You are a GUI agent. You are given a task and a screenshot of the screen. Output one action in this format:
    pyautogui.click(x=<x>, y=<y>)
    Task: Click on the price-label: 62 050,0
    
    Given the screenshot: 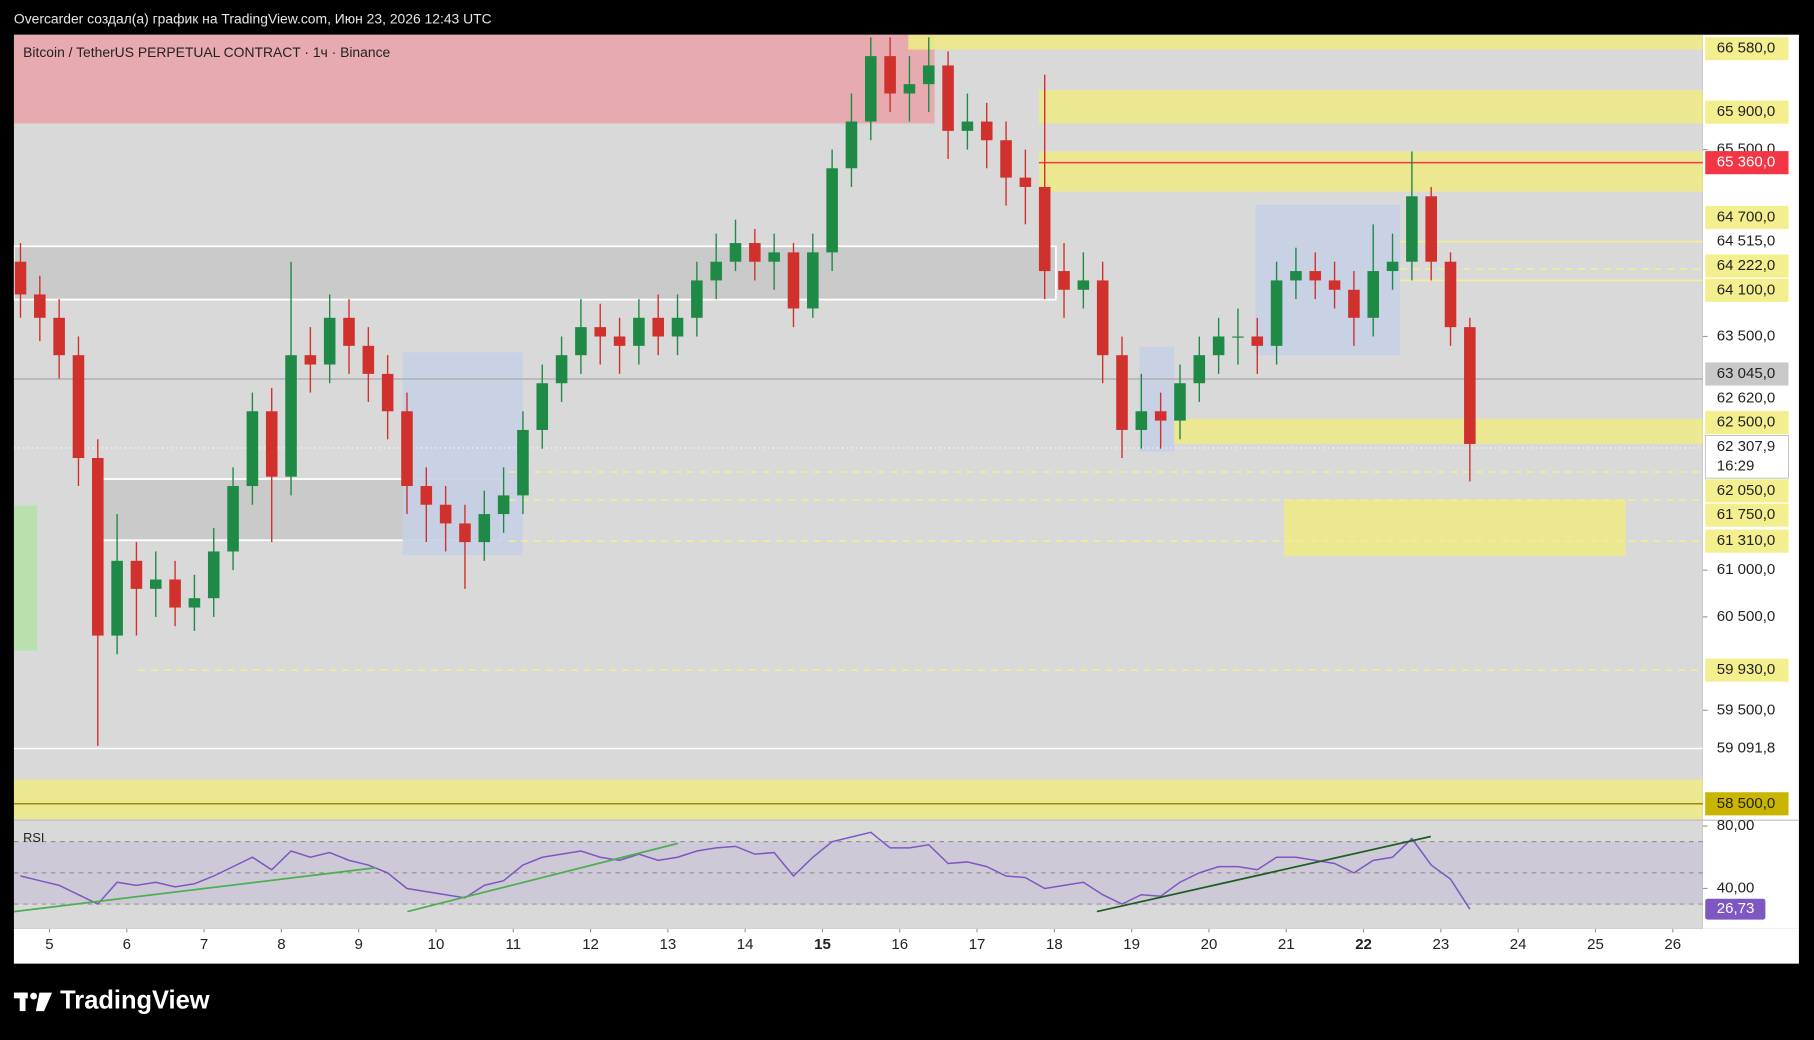 What is the action you would take?
    pyautogui.click(x=1746, y=490)
    